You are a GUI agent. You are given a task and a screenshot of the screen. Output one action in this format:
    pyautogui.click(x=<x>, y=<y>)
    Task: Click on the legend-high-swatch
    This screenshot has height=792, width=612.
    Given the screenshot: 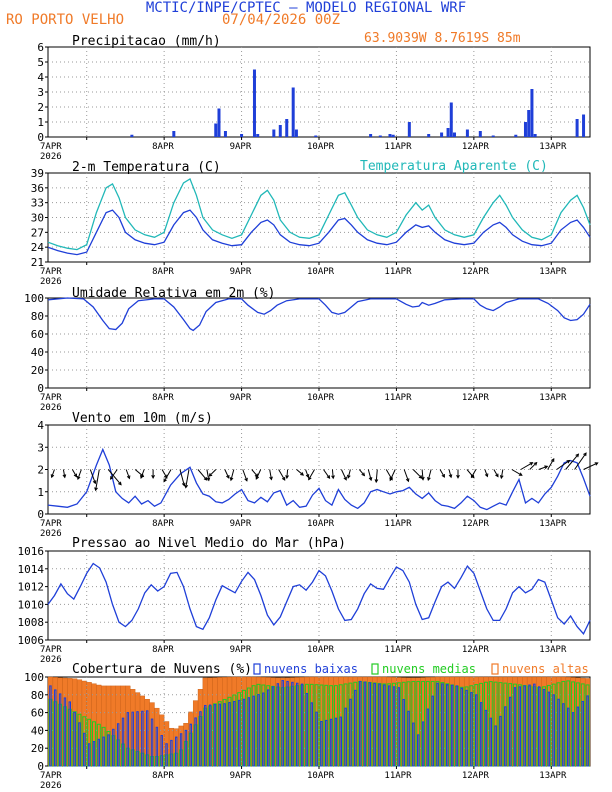 What is the action you would take?
    pyautogui.click(x=495, y=669)
    